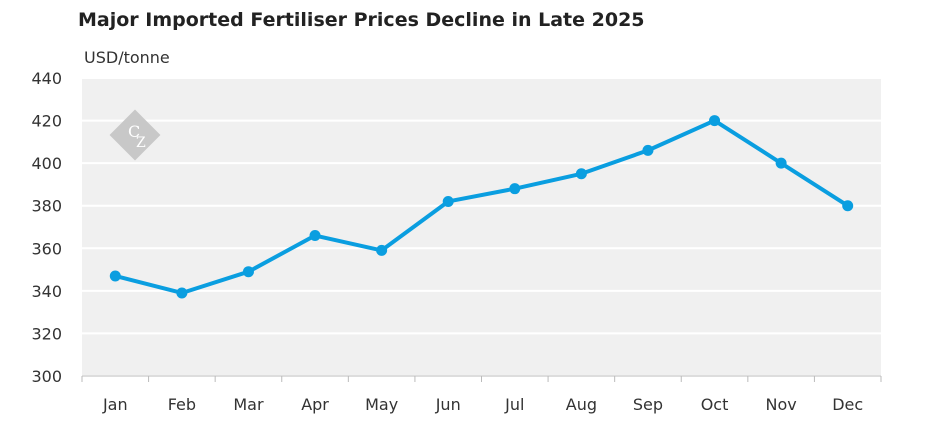  I want to click on data-point-nov, so click(781, 163).